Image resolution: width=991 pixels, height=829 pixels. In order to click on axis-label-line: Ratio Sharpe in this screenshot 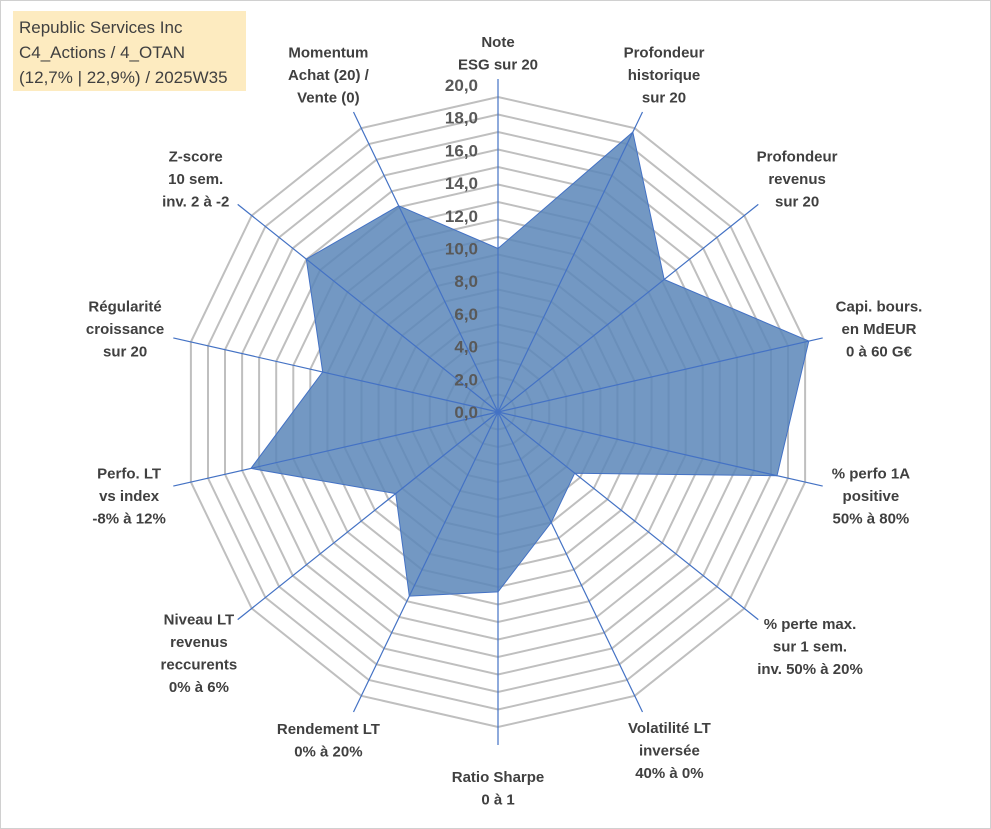, I will do `click(498, 777)`.